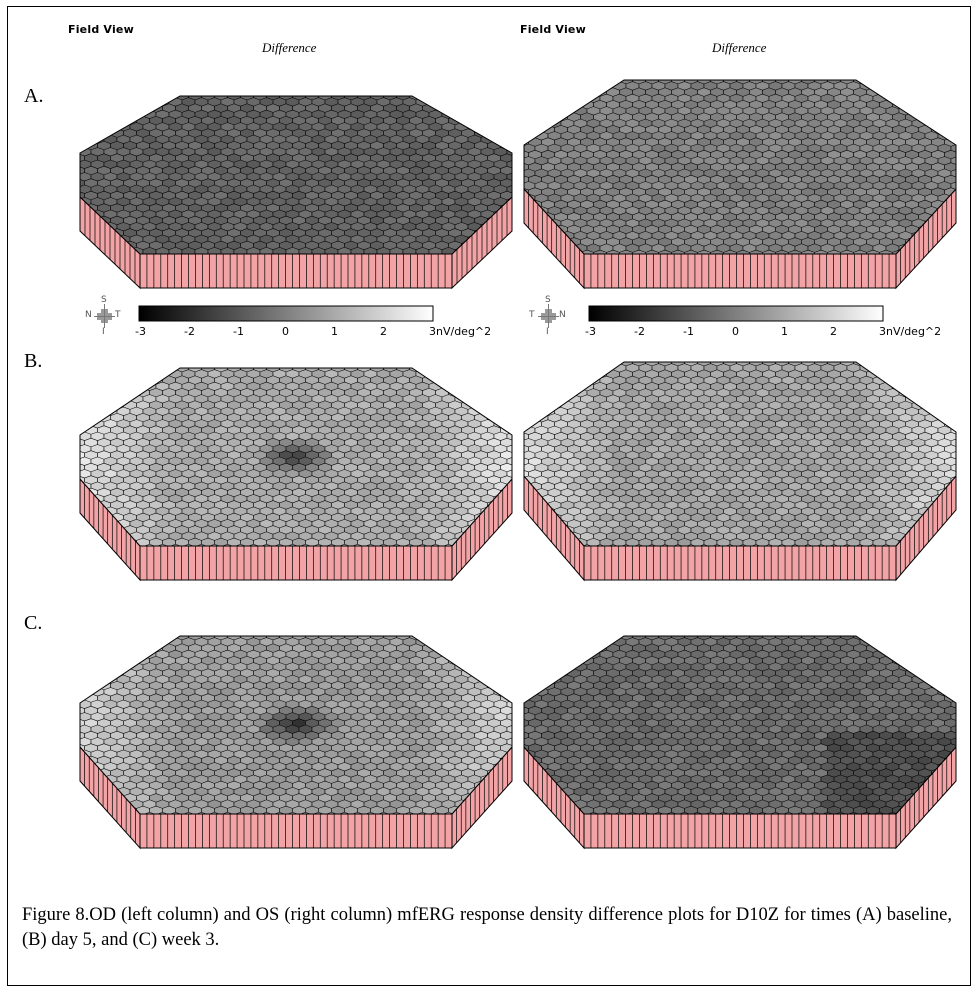 This screenshot has height=994, width=980. Describe the element at coordinates (296, 742) in the screenshot. I see `plot-c-od` at that location.